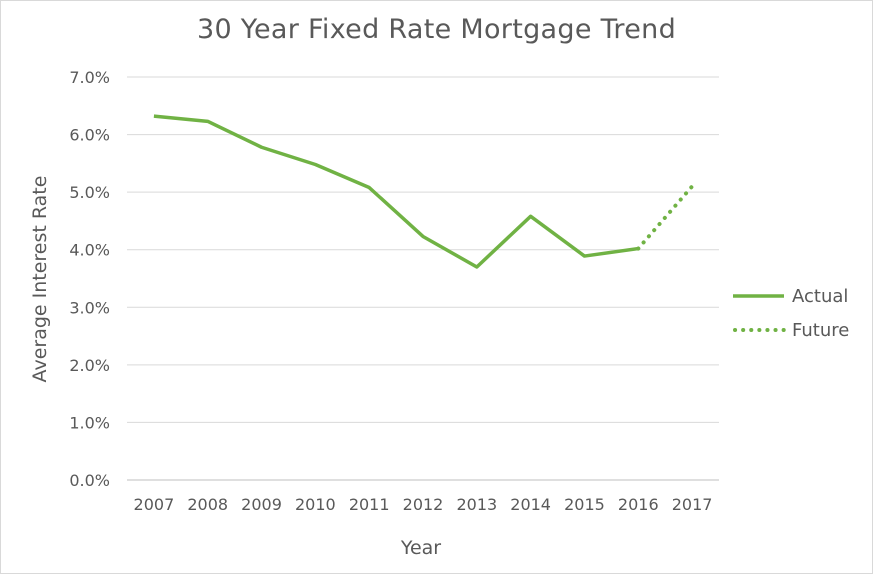 The width and height of the screenshot is (873, 574). Describe the element at coordinates (89, 480) in the screenshot. I see `y-tick-label: 0.0%` at that location.